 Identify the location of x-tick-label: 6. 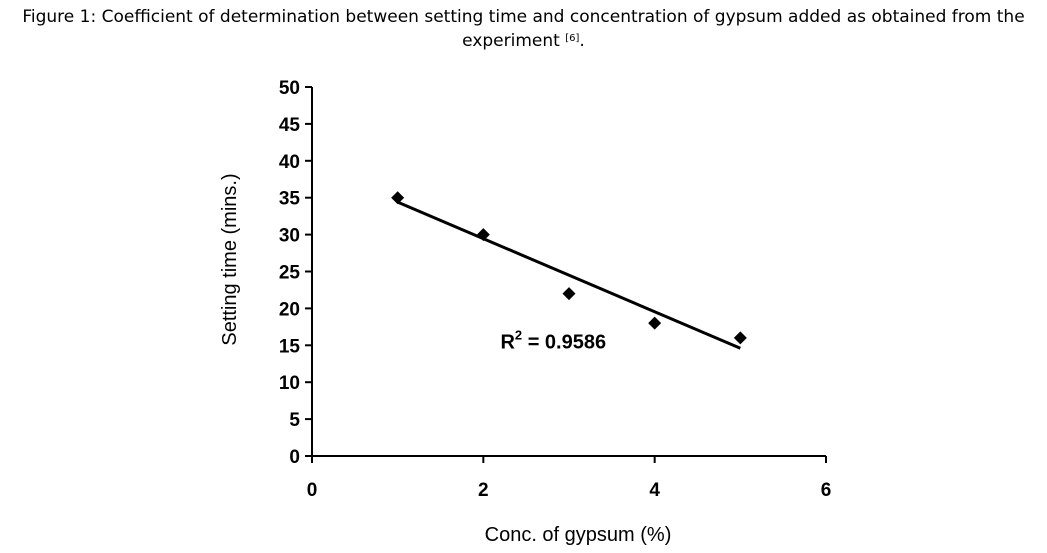
(826, 490).